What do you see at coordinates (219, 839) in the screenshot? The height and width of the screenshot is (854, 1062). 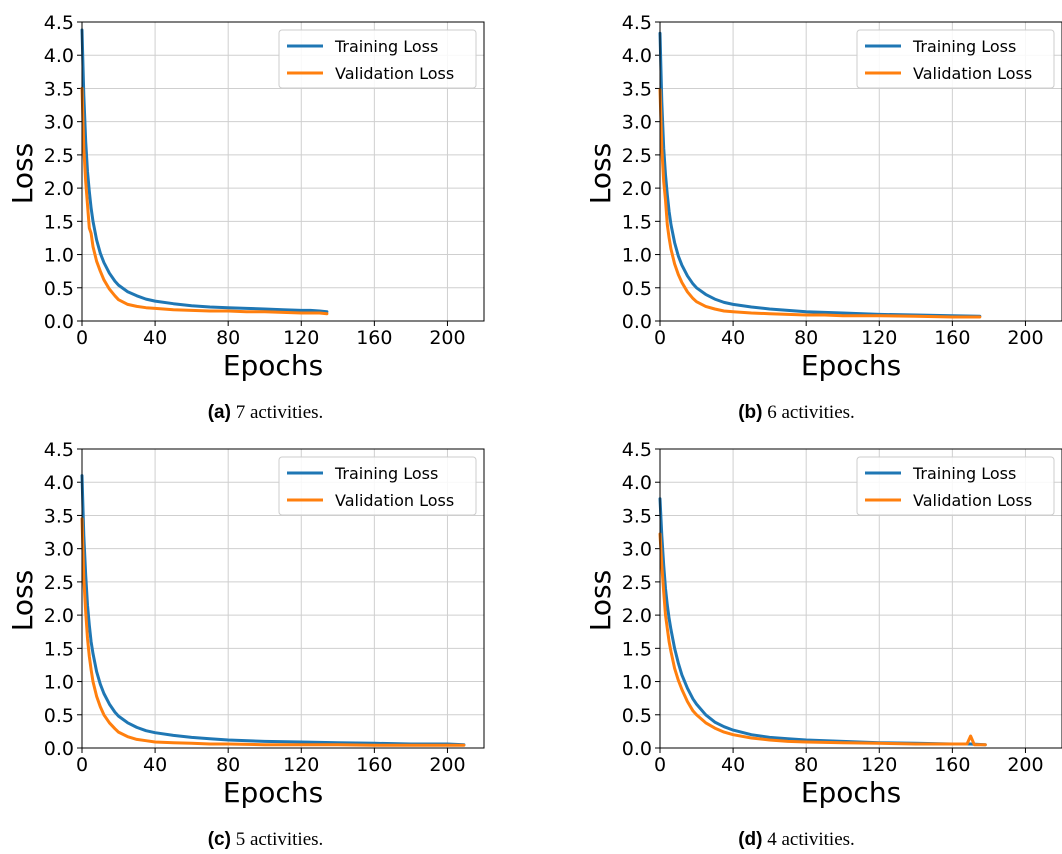 I see `caption-tag: (c)` at bounding box center [219, 839].